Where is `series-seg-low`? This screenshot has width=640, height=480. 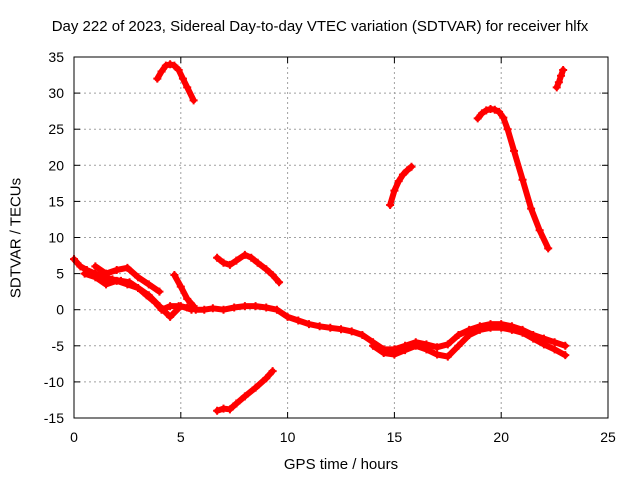
series-seg-low is located at coordinates (245, 391).